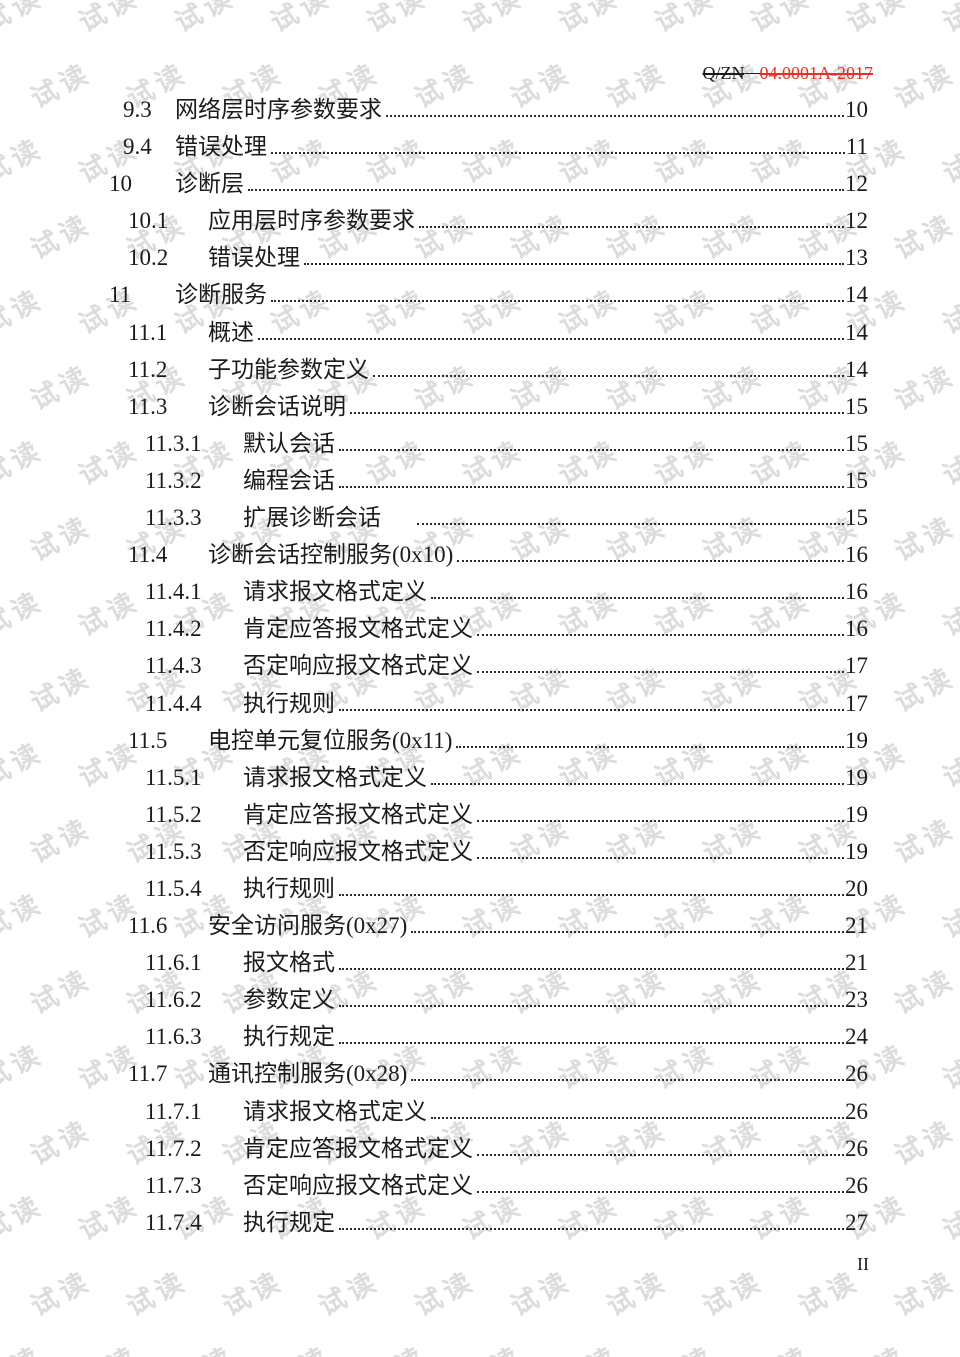  What do you see at coordinates (173, 1148) in the screenshot?
I see `toc-entry-number: 11.7.2` at bounding box center [173, 1148].